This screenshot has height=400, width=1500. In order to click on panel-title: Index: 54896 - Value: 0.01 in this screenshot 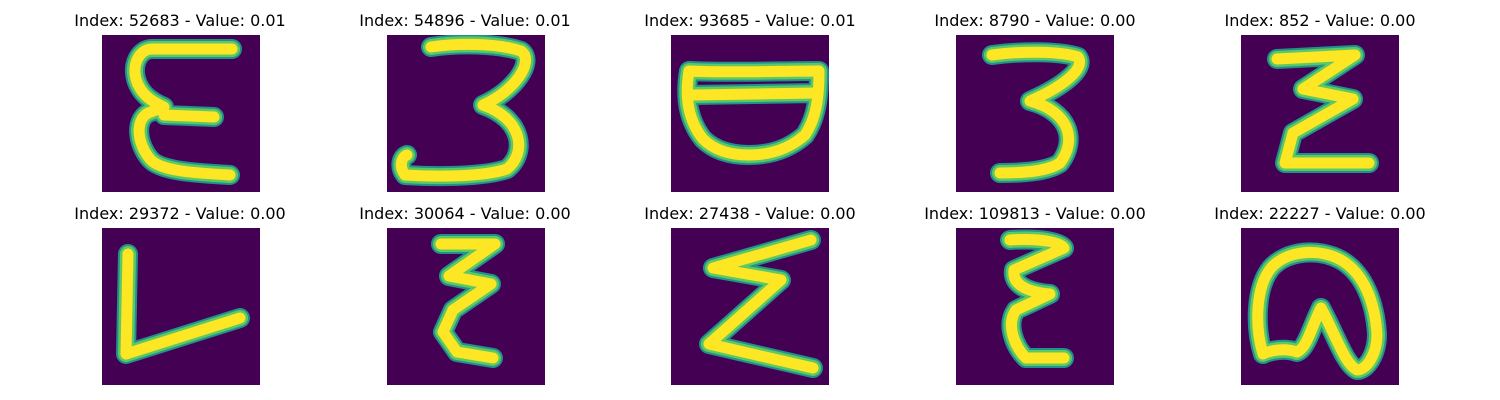, I will do `click(465, 20)`.